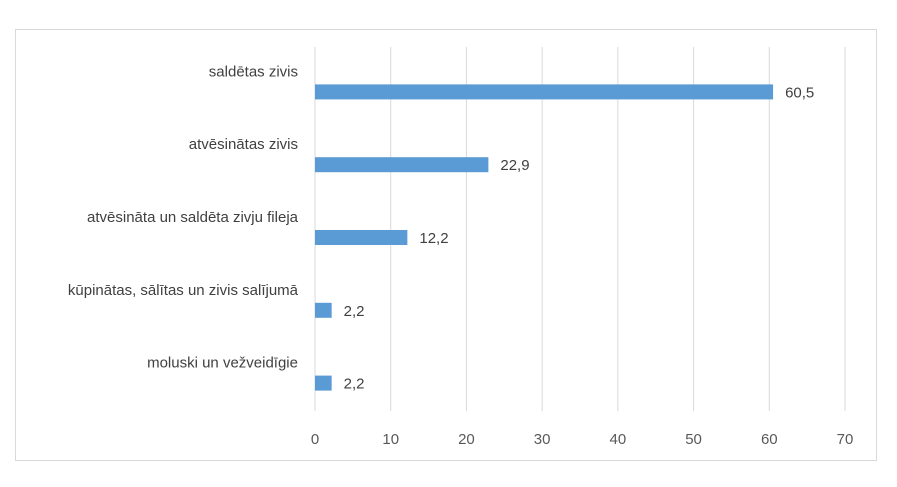 The width and height of the screenshot is (897, 487). Describe the element at coordinates (183, 290) in the screenshot. I see `category-label: kūpinātas, sālītas un zivis salījumā` at that location.